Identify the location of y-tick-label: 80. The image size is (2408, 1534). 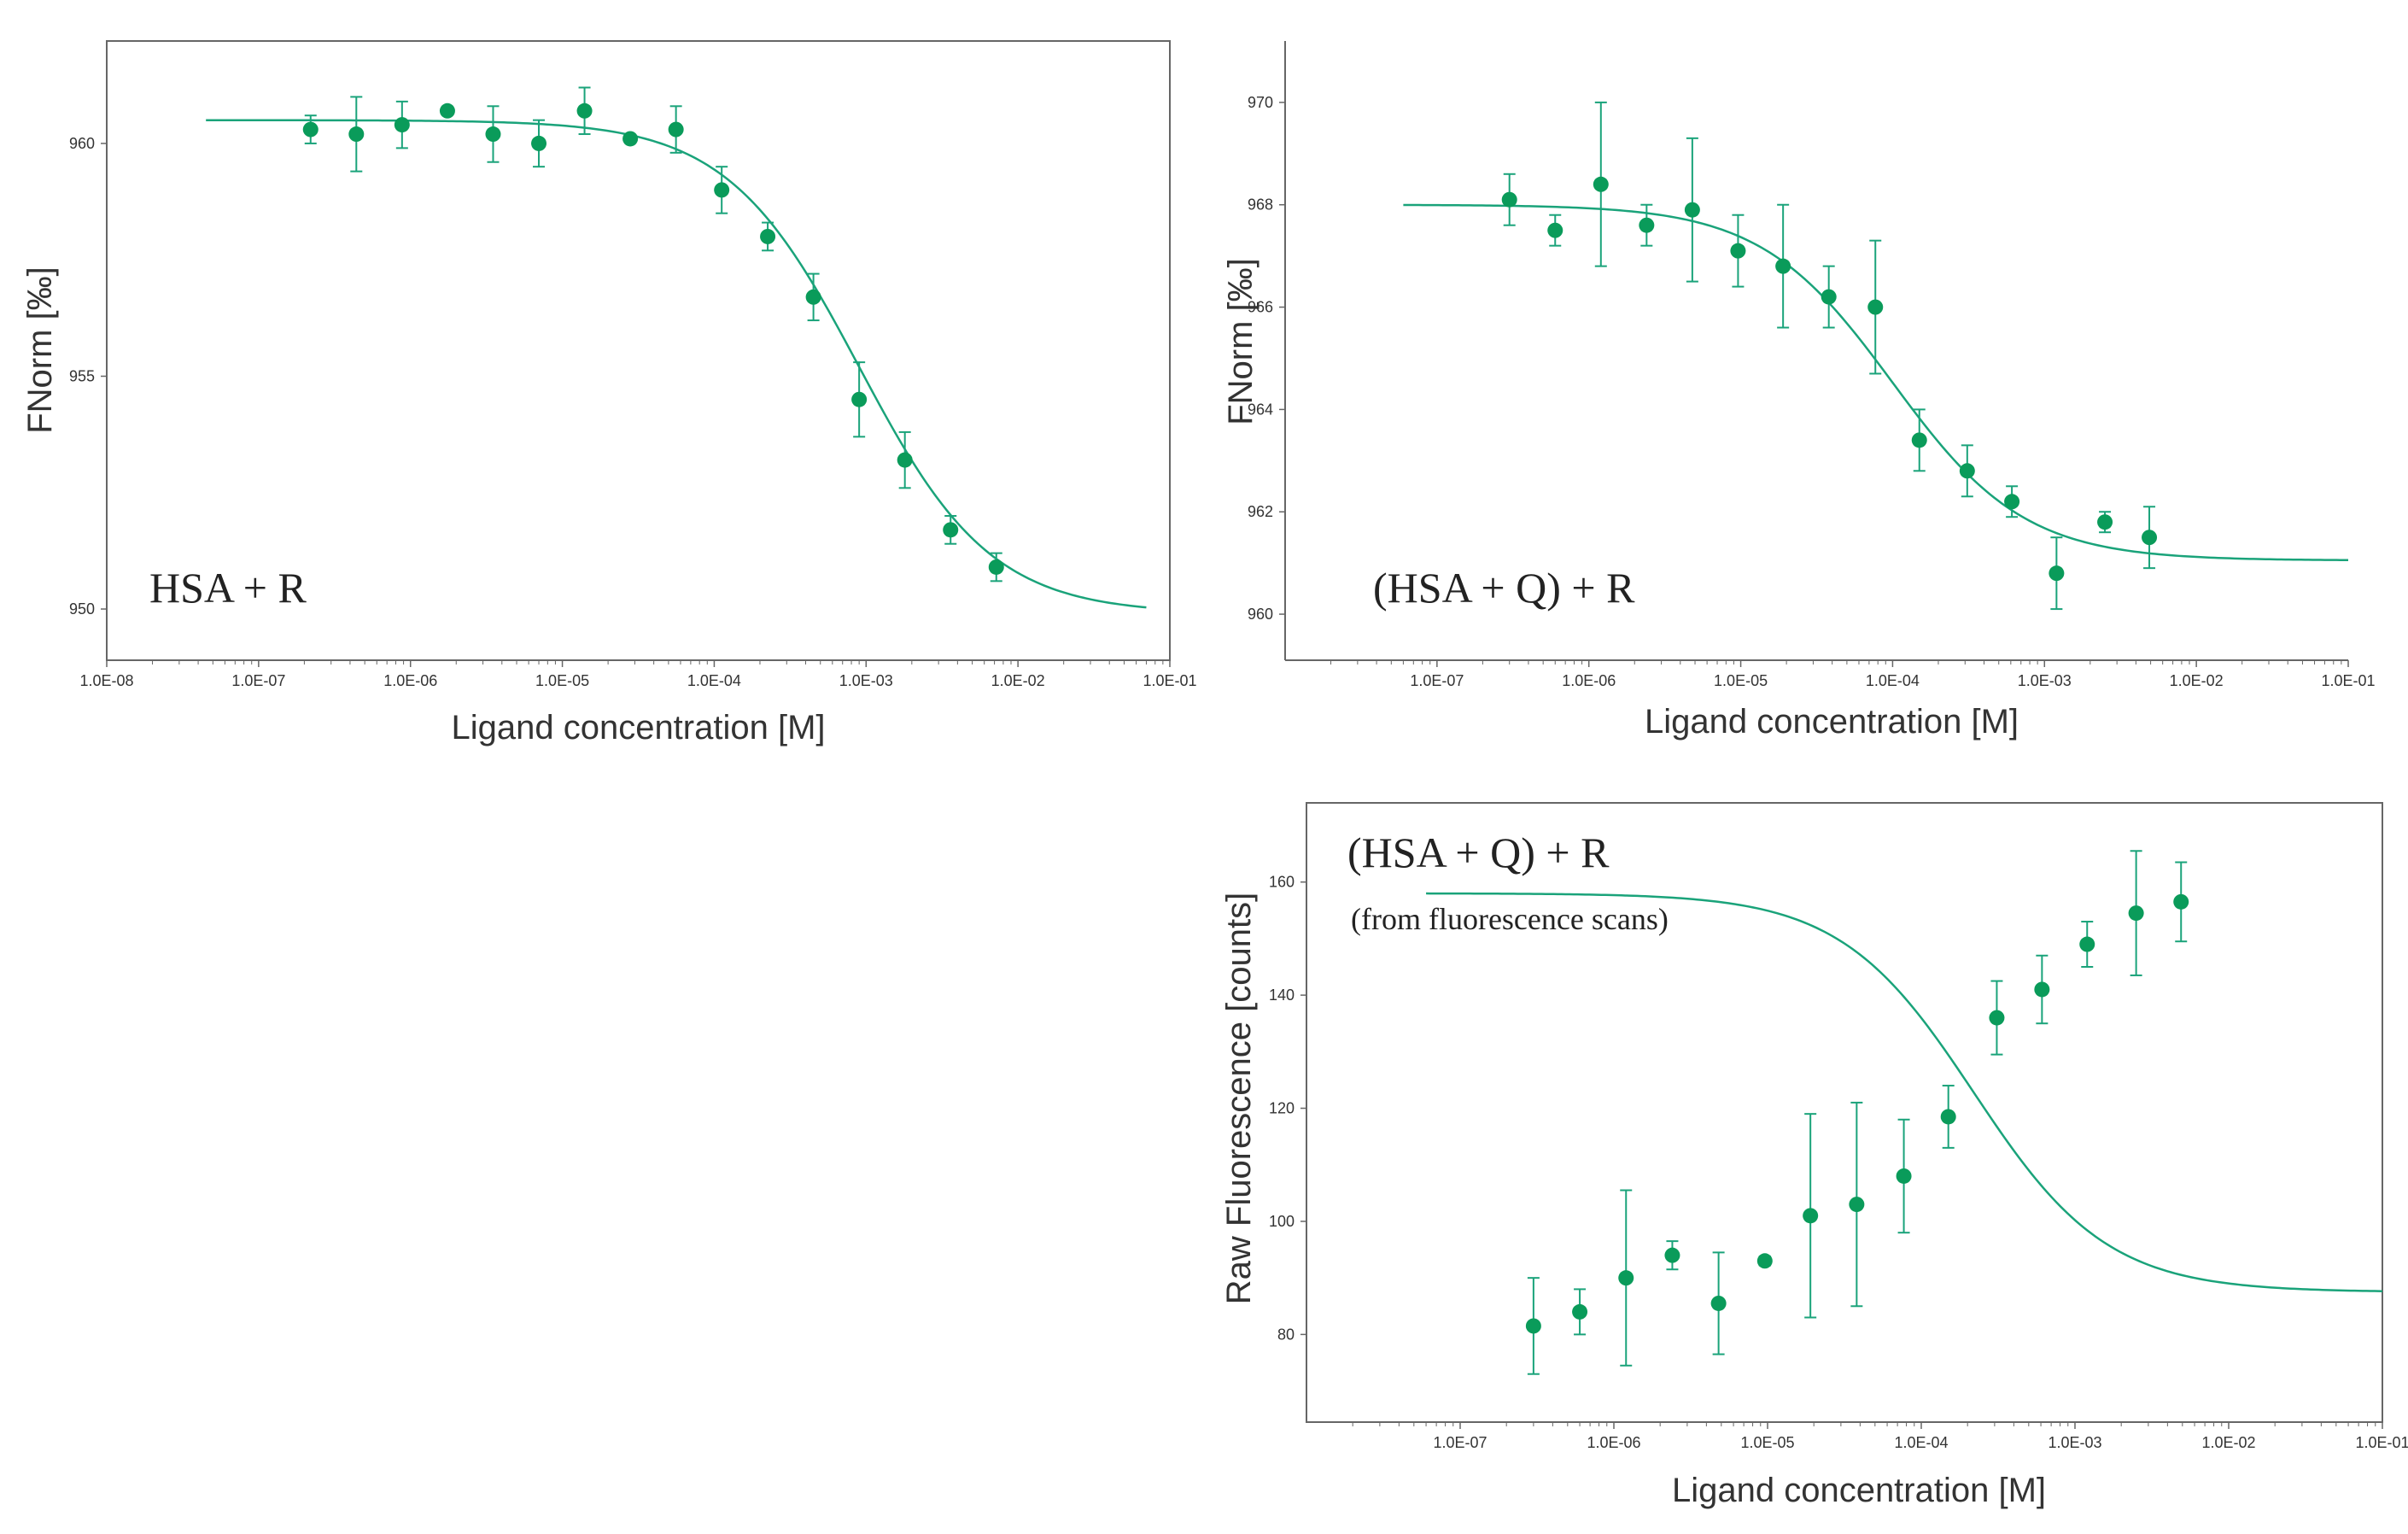
(1286, 1334).